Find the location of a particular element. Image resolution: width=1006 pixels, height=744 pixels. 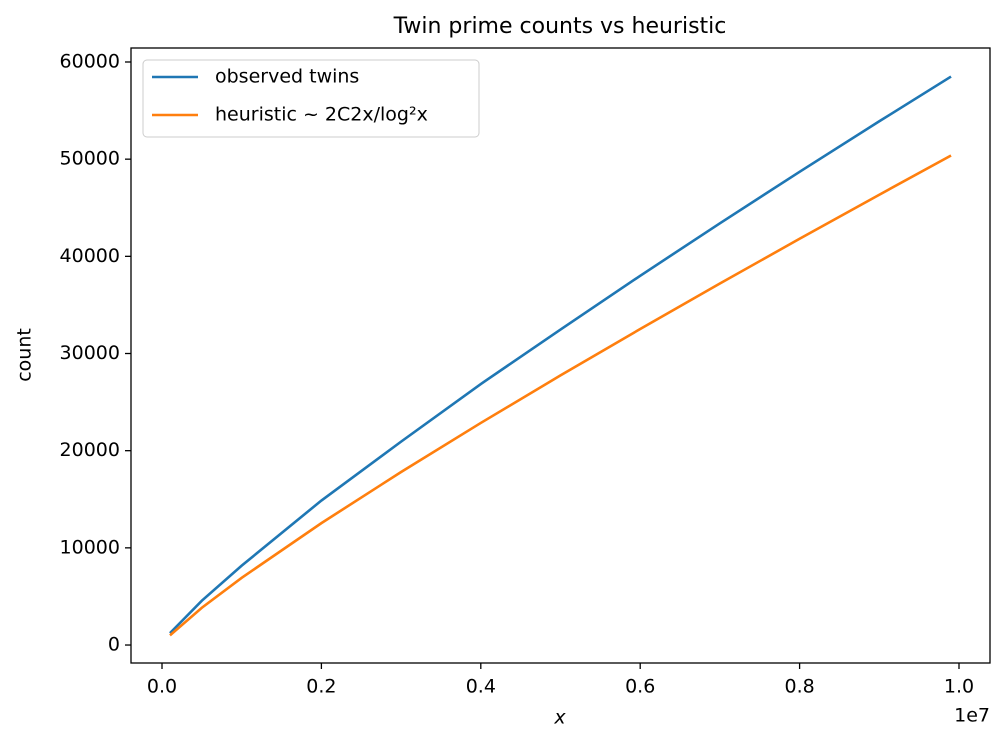

legend-box is located at coordinates (311, 98).